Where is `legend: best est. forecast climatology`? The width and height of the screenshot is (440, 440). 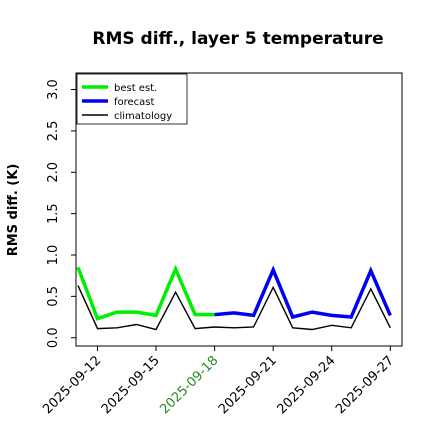 legend: best est. forecast climatology is located at coordinates (132, 99).